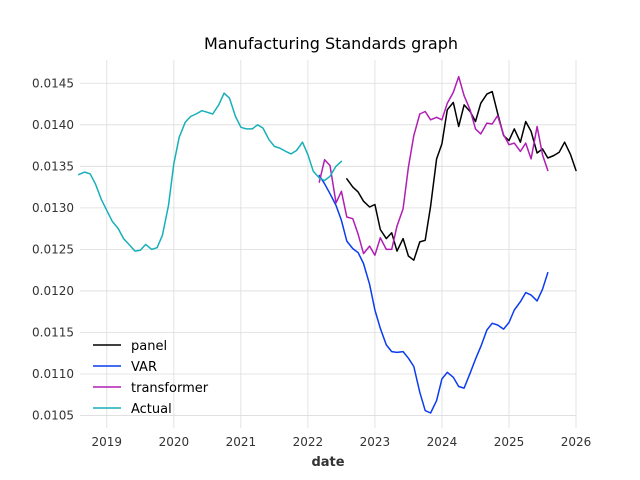  I want to click on x-tick-label: 2026, so click(576, 442).